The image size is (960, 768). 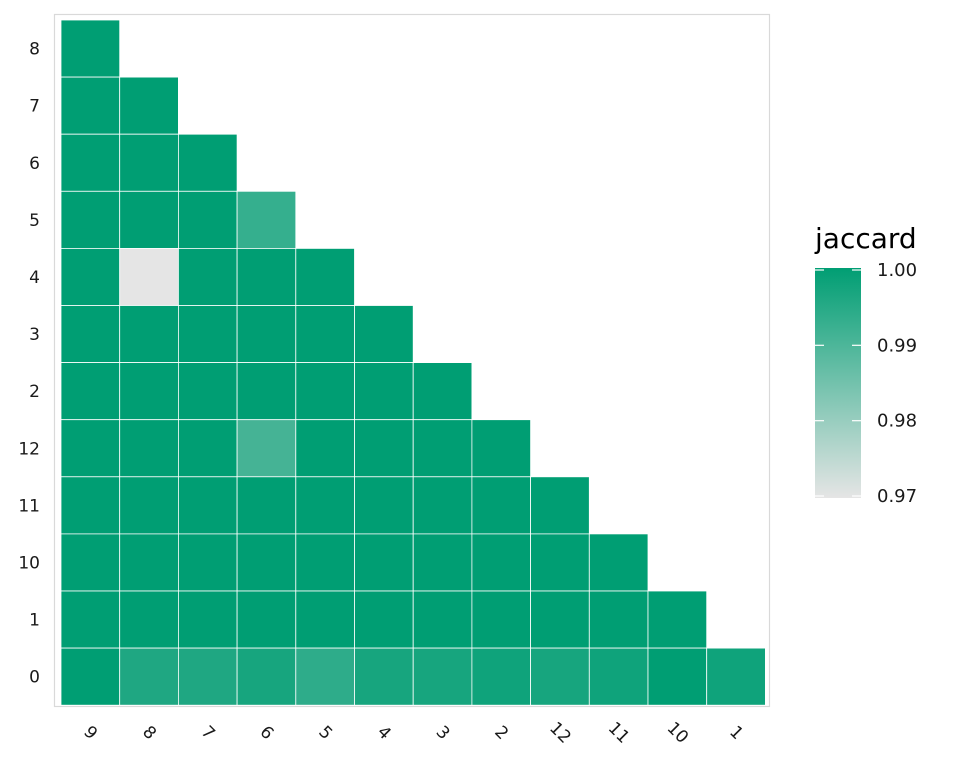 What do you see at coordinates (90, 733) in the screenshot?
I see `x-tick-label: 9` at bounding box center [90, 733].